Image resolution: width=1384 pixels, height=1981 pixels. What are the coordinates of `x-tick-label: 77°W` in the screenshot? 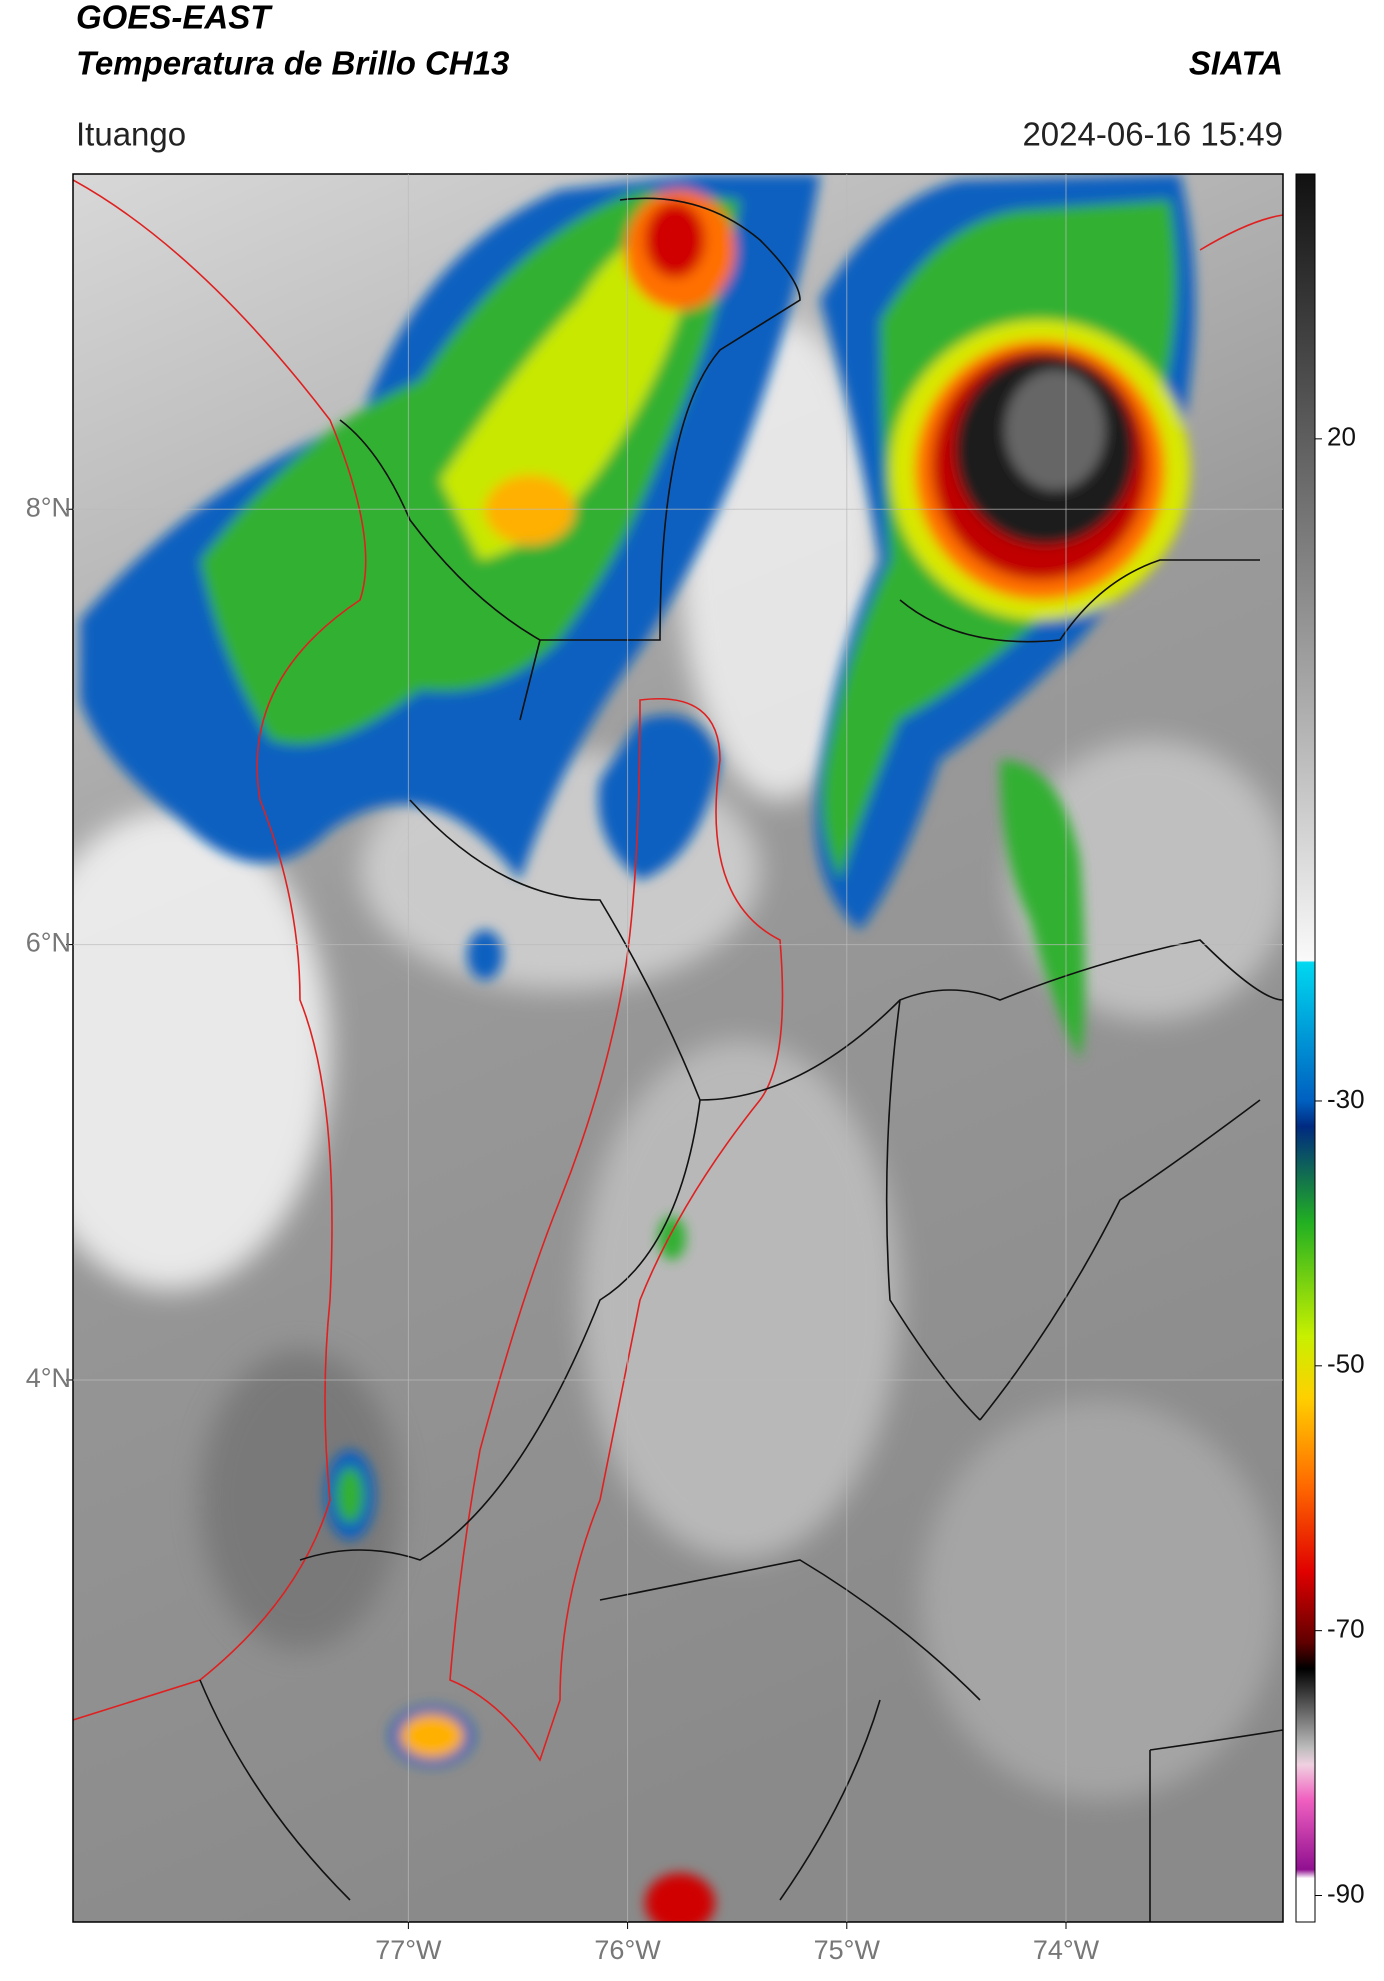 It's located at (408, 1950).